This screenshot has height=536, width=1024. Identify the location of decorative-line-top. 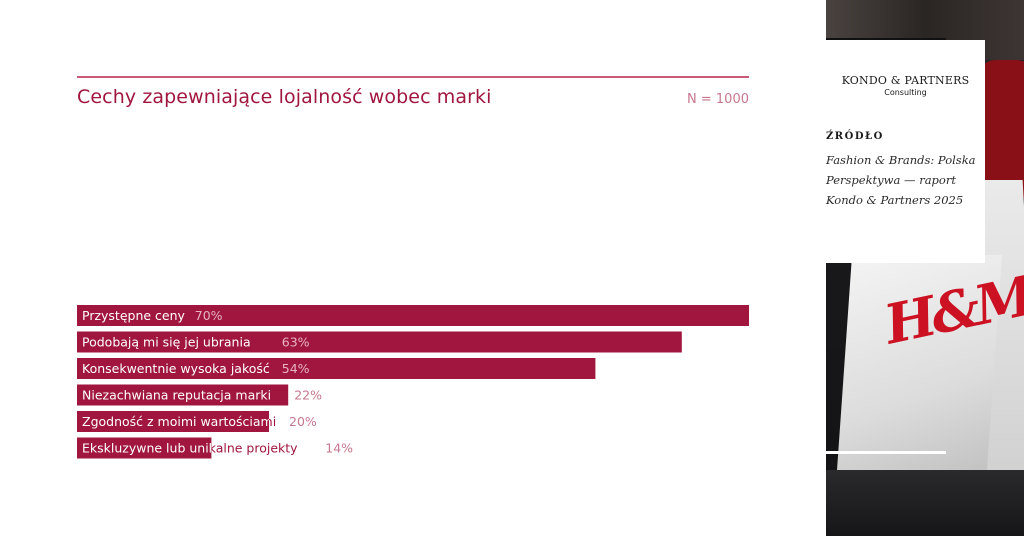
(886, 39).